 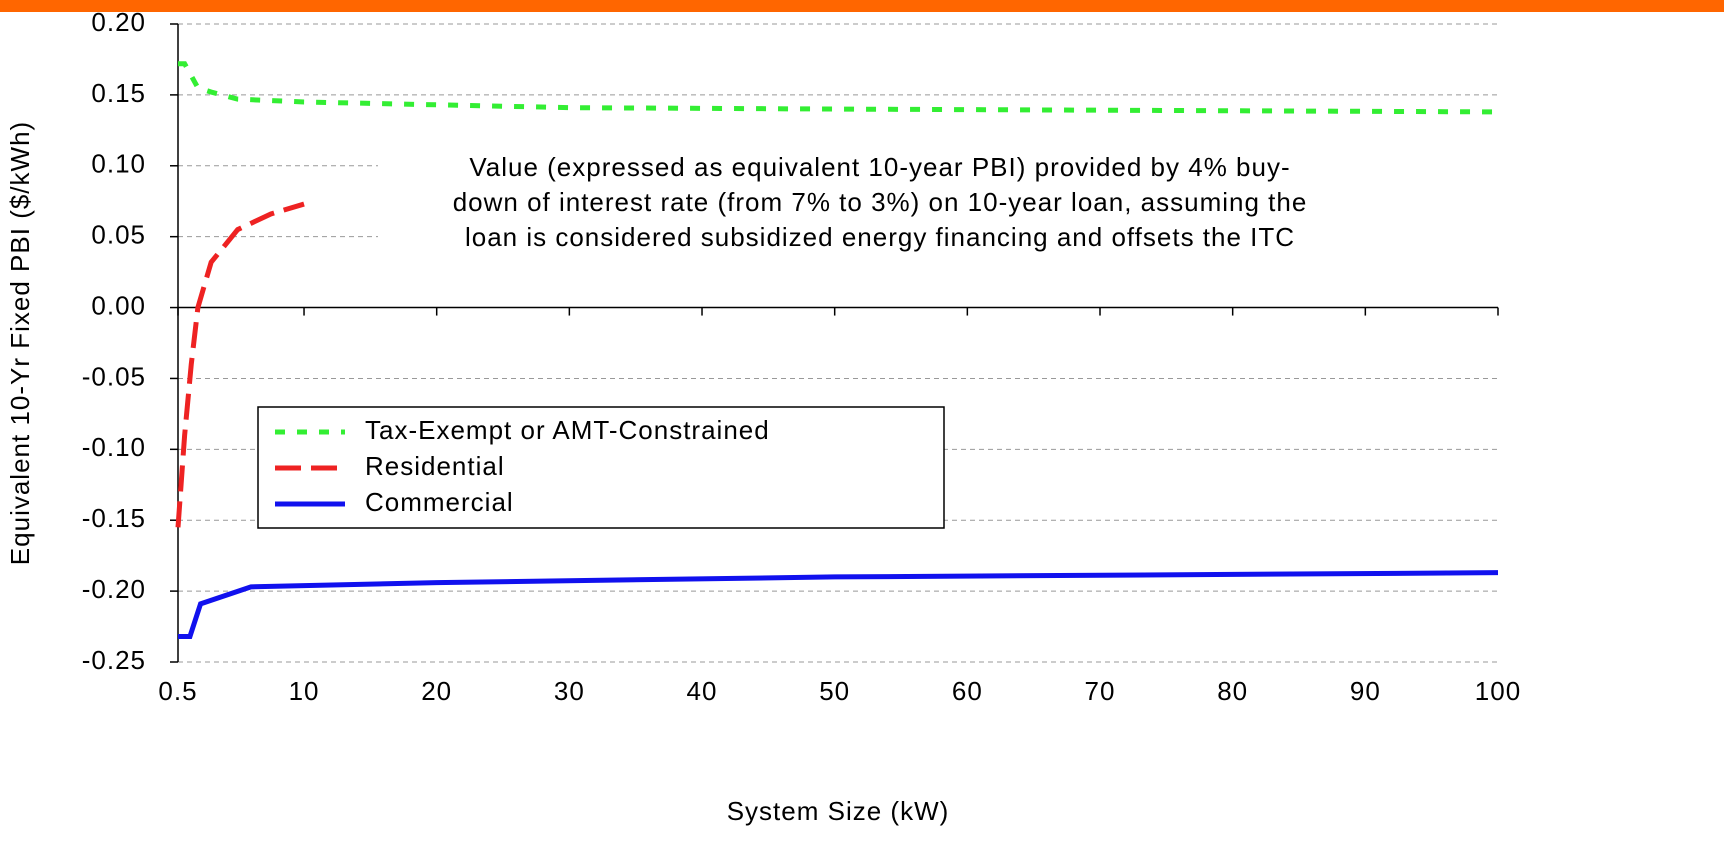 I want to click on x-tick-label: 30, so click(x=569, y=691).